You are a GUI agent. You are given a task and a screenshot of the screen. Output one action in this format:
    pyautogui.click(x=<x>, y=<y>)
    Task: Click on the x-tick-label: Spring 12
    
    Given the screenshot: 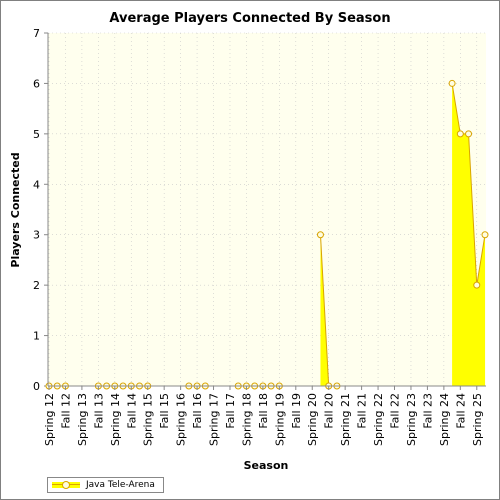 What is the action you would take?
    pyautogui.click(x=49, y=419)
    